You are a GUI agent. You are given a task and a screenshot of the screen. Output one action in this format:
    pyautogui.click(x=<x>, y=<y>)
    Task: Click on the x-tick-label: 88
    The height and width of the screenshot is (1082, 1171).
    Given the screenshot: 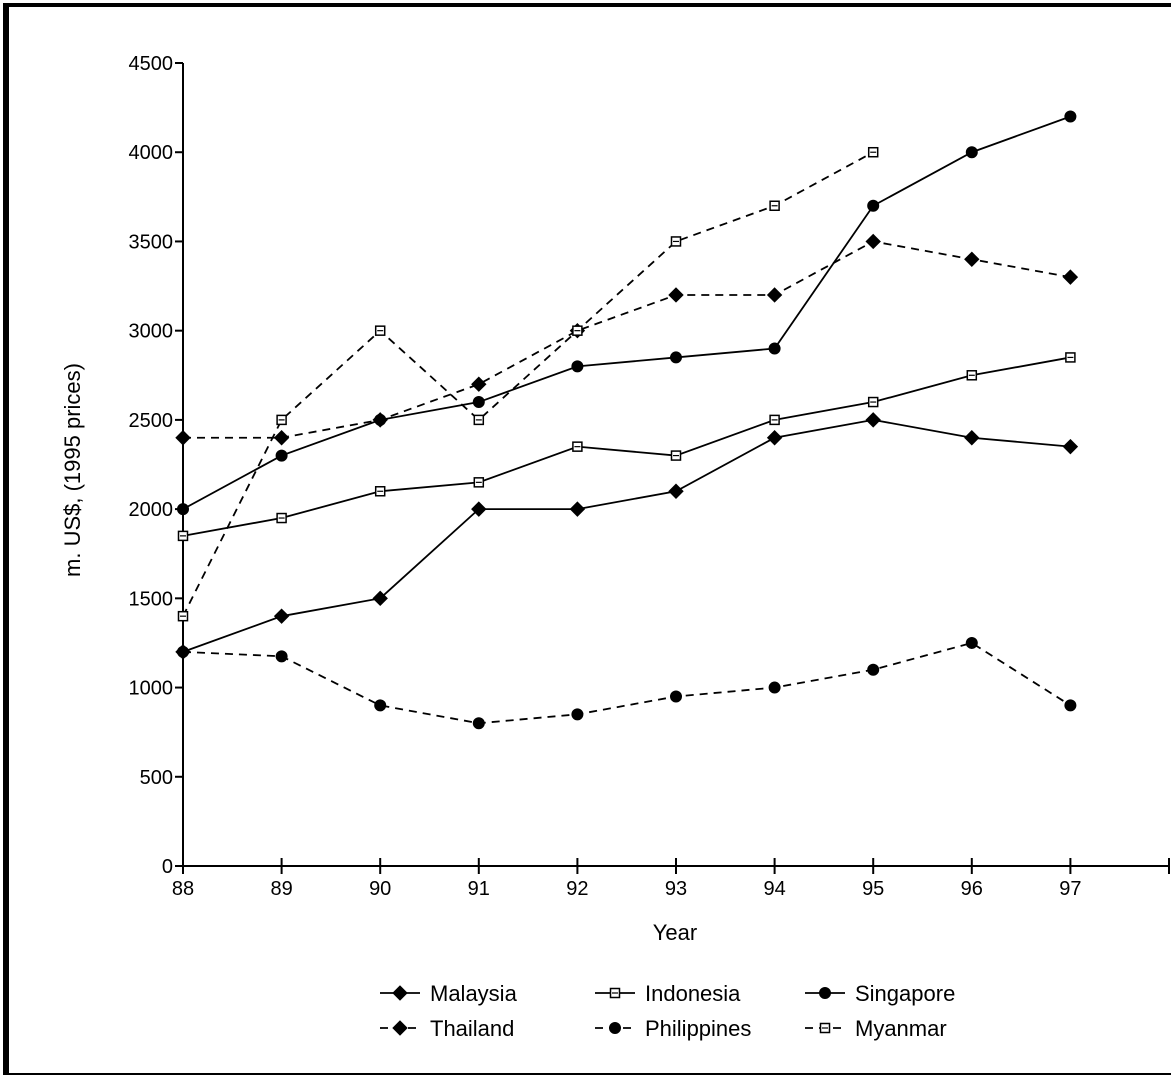 What is the action you would take?
    pyautogui.click(x=183, y=889)
    